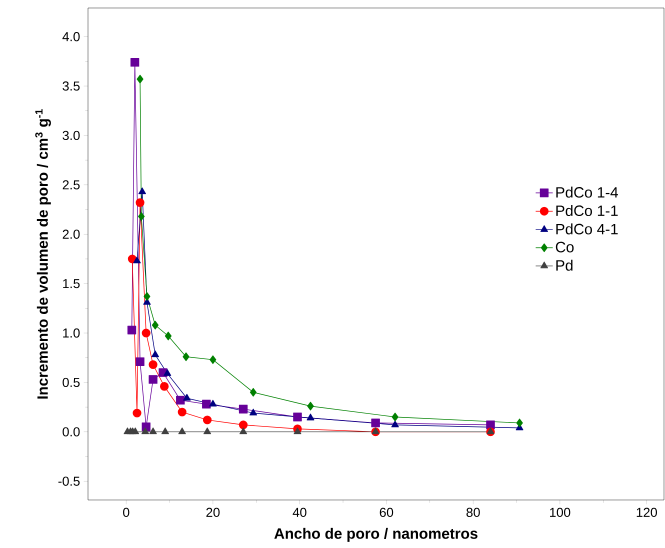 This screenshot has width=665, height=548. Describe the element at coordinates (213, 512) in the screenshot. I see `x-tick-label: 20` at that location.